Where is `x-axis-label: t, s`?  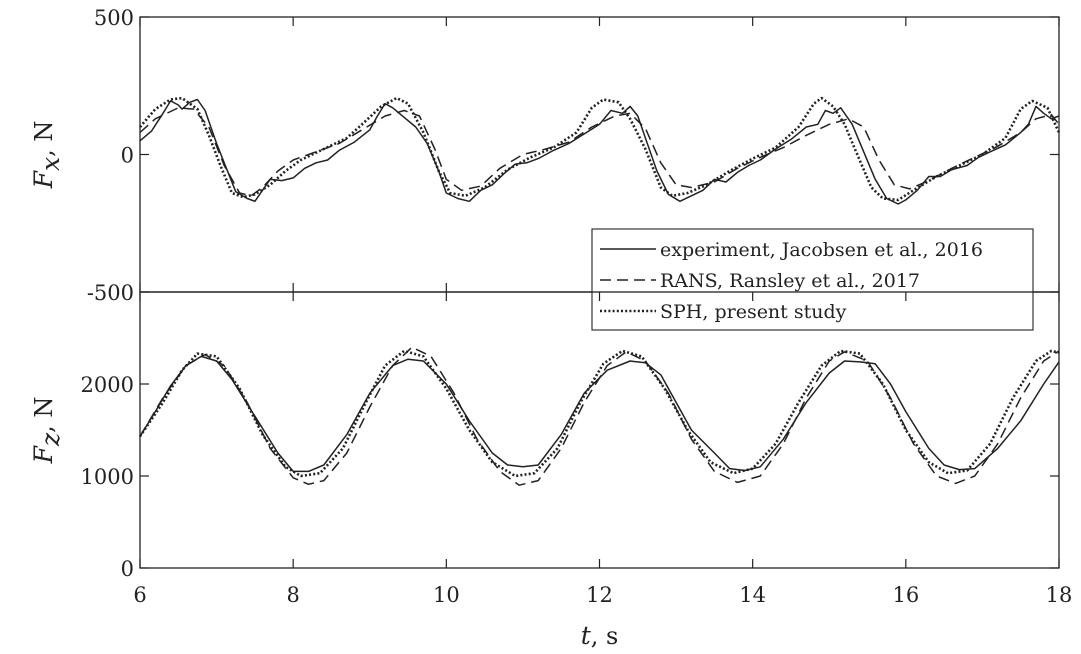 x-axis-label: t, s is located at coordinates (600, 635).